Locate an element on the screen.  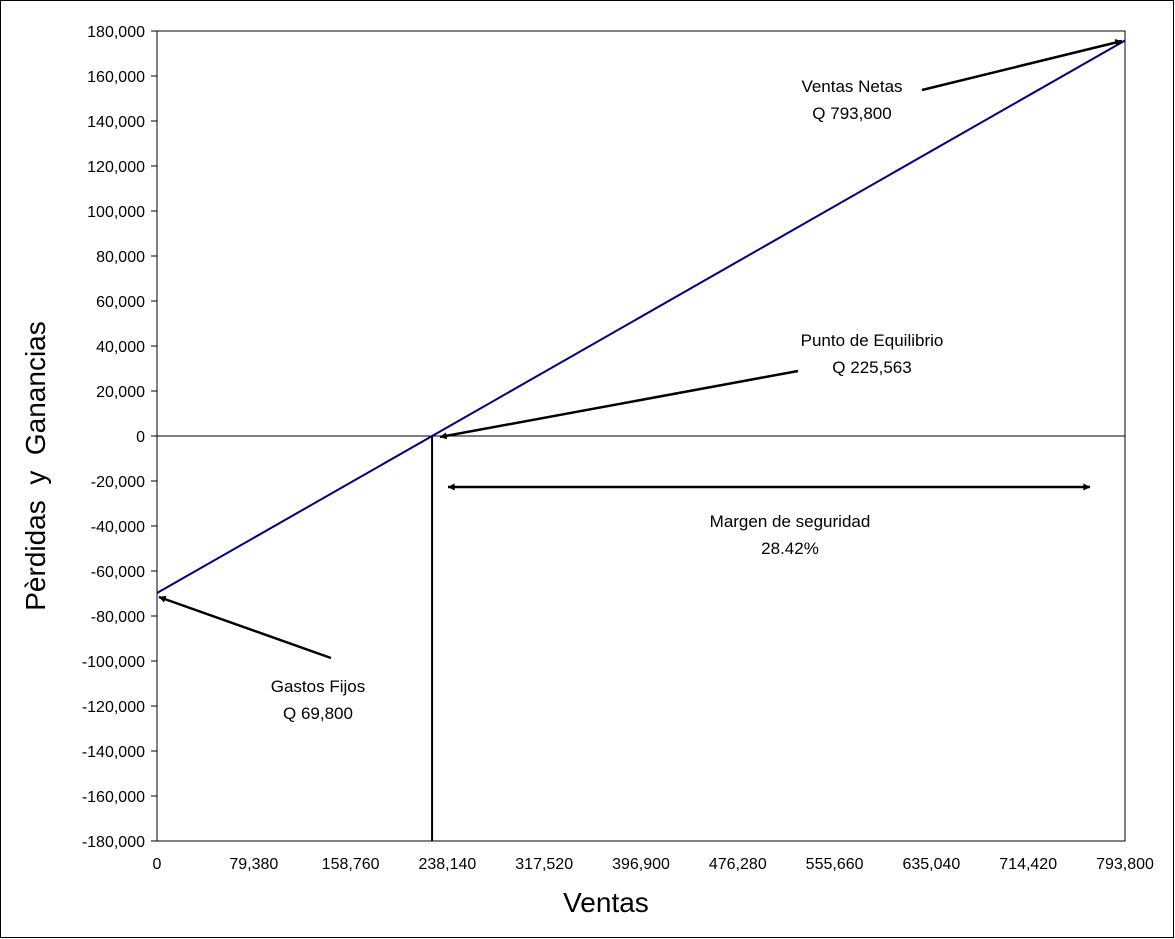
margen-seguridad-label-line1: Margen de seguridad is located at coordinates (790, 521).